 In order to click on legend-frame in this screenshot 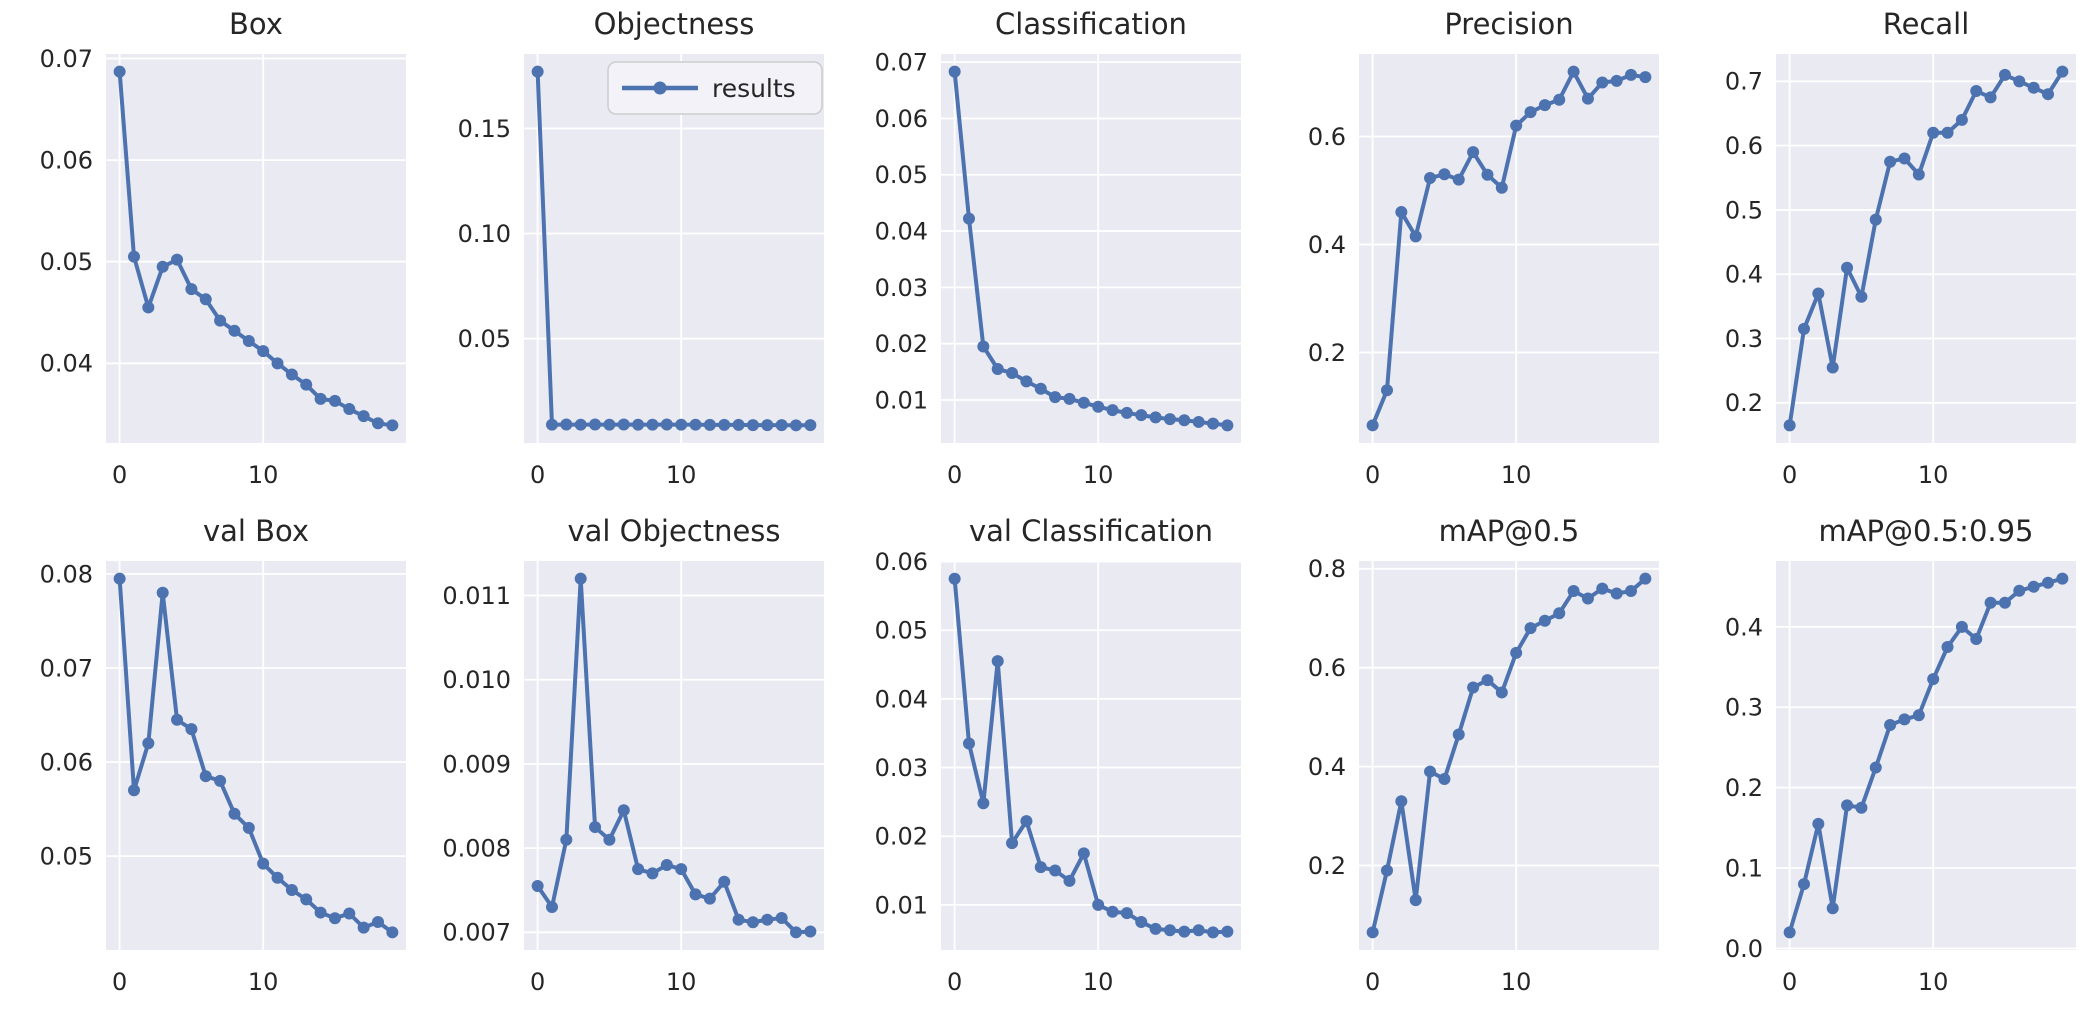, I will do `click(714, 88)`.